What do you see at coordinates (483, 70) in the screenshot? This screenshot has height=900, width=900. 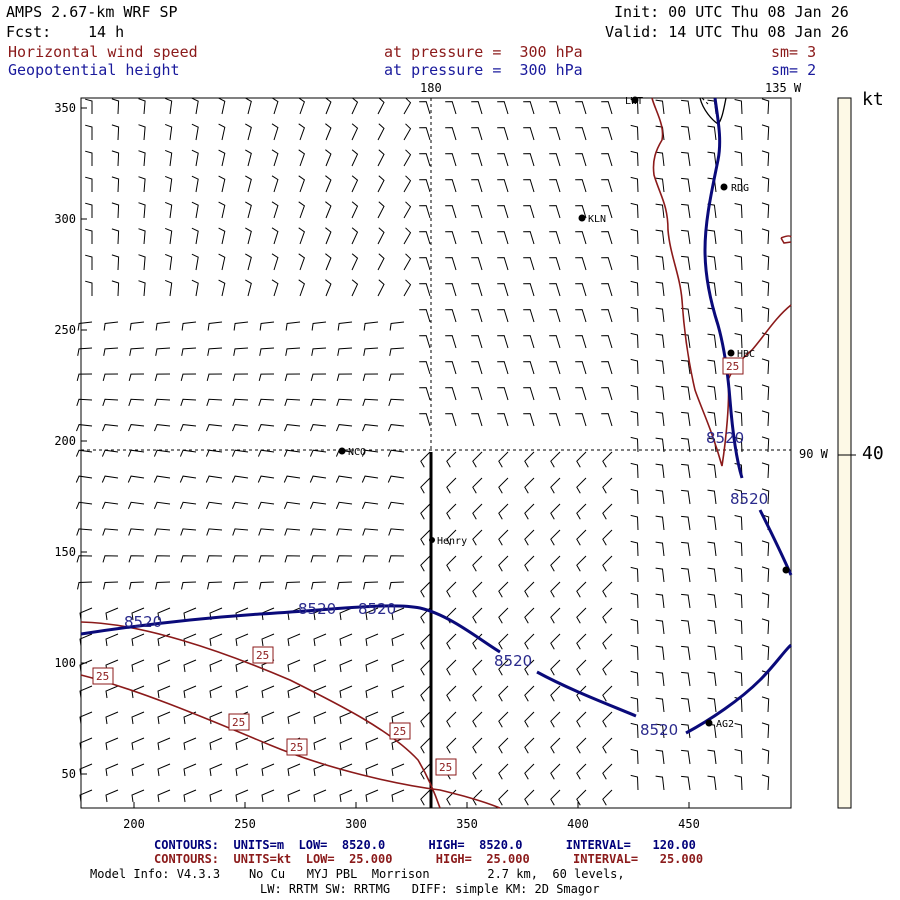 I see `field-geopotential-level: at pressure = 300 hPa` at bounding box center [483, 70].